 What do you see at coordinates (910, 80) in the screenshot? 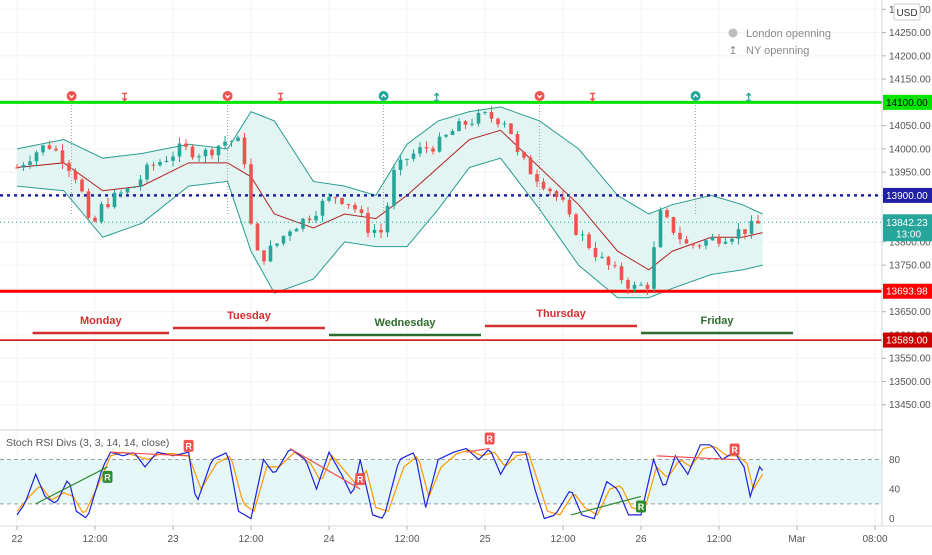
I see `price-tick-label: 14150.00` at bounding box center [910, 80].